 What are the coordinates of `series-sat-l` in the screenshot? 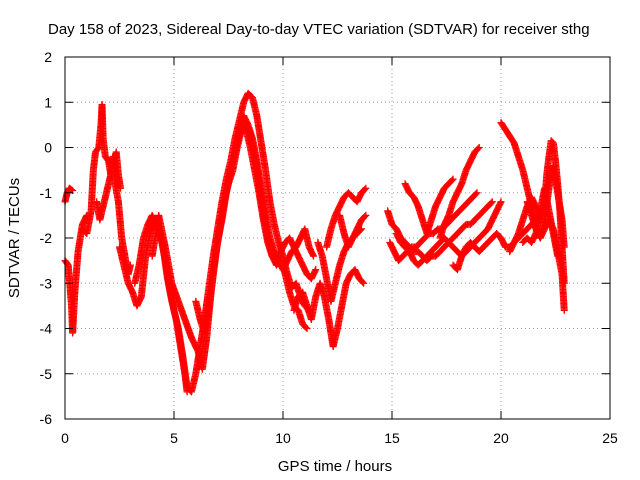 It's located at (346, 217).